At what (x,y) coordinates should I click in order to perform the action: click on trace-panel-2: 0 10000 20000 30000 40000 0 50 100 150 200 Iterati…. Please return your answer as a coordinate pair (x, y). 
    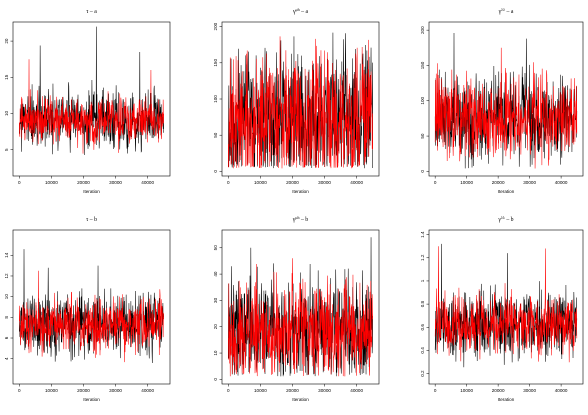
    Looking at the image, I should click on (296, 100).